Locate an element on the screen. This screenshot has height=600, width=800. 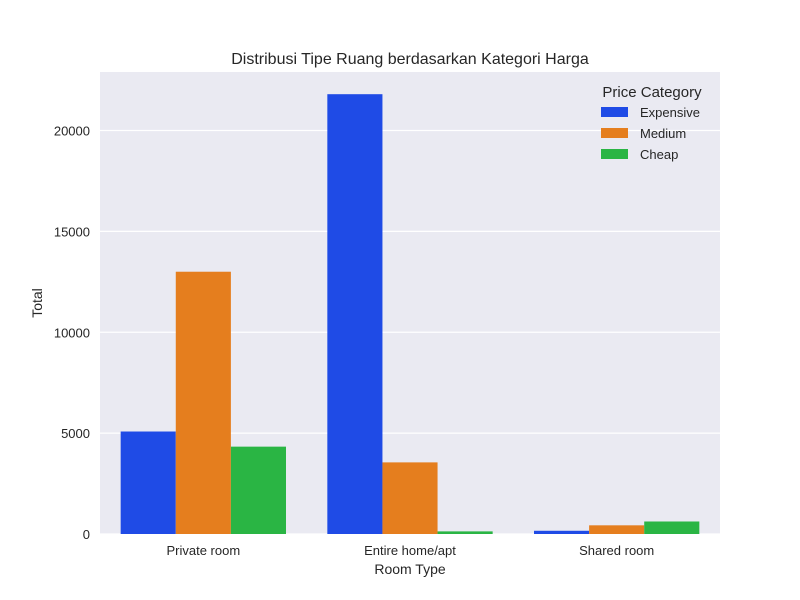
legend-label-cheap: Cheap is located at coordinates (659, 154).